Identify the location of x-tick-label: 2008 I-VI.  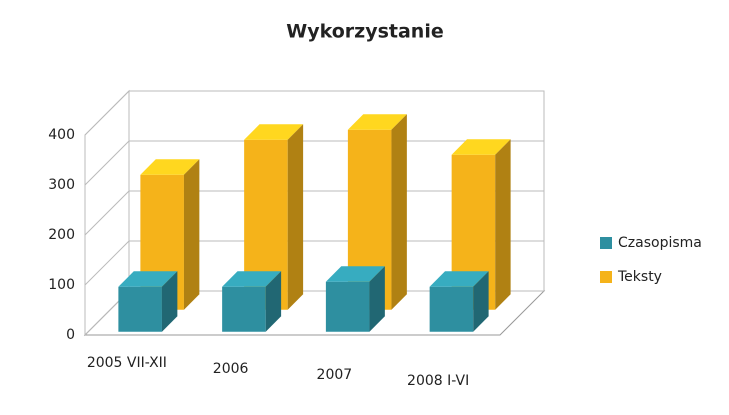
(438, 381).